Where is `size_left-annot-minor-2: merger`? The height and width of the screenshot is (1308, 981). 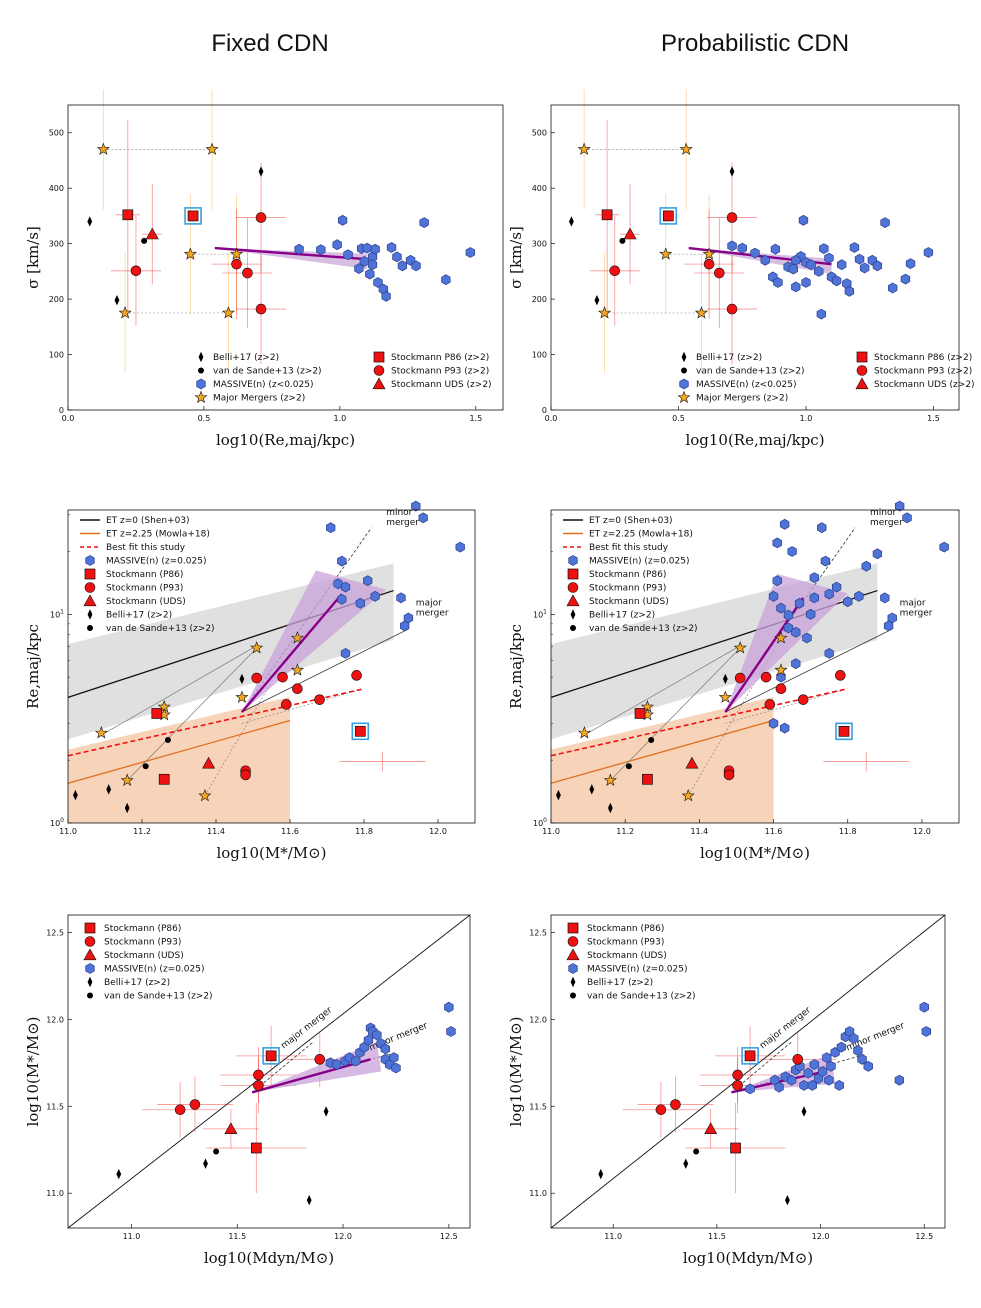
size_left-annot-minor-2: merger is located at coordinates (402, 523).